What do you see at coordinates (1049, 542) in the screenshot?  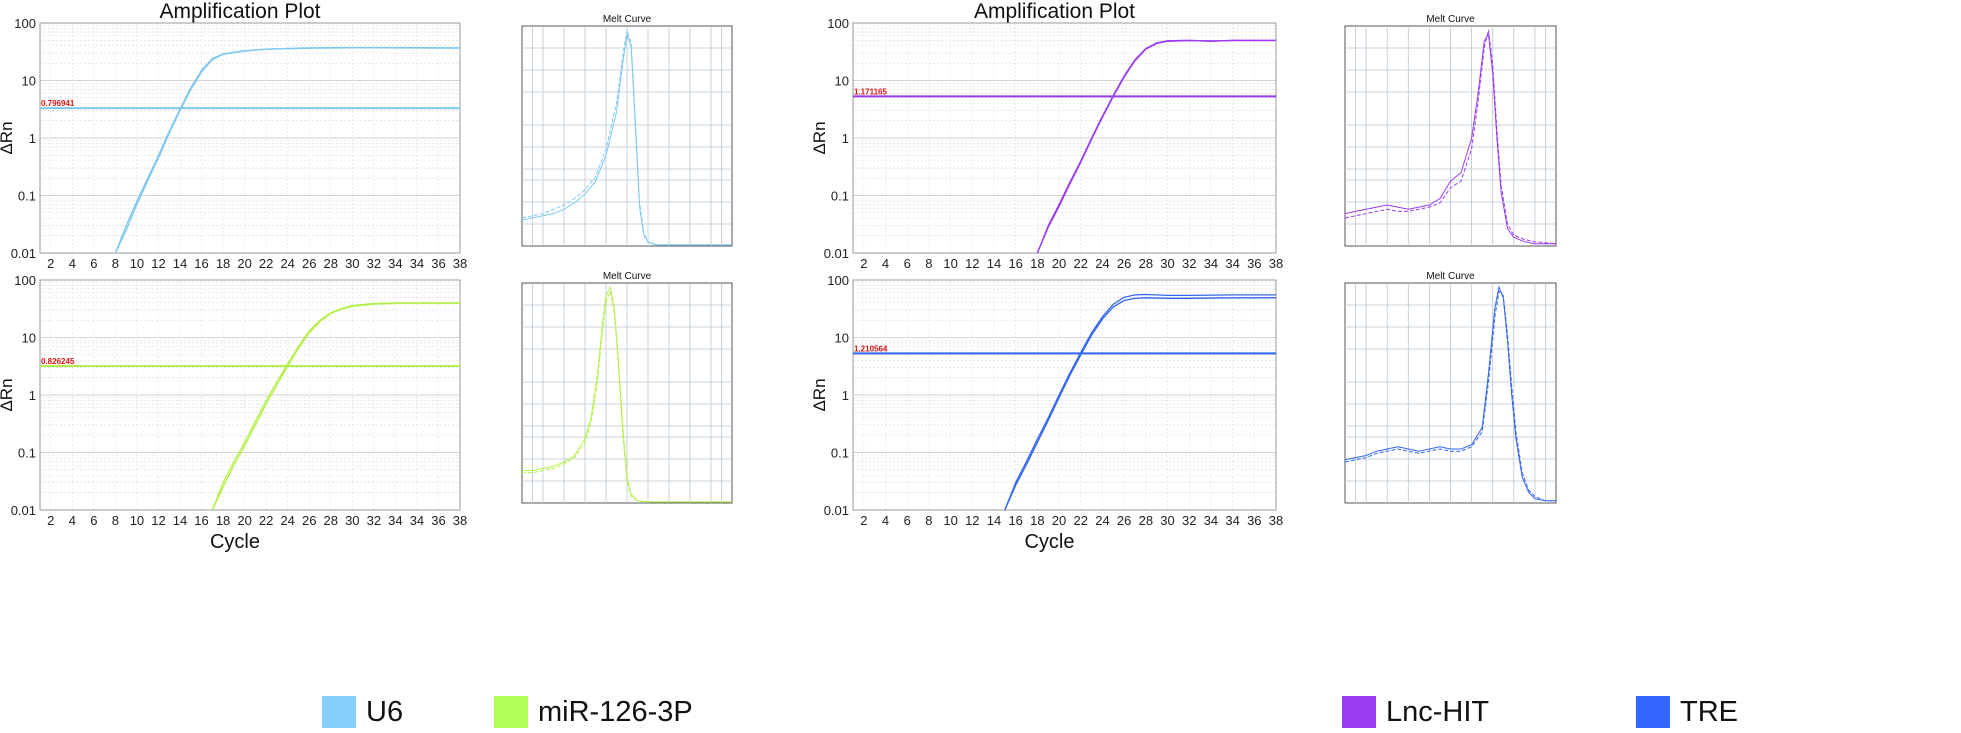 I see `x-axis-label: Cycle` at bounding box center [1049, 542].